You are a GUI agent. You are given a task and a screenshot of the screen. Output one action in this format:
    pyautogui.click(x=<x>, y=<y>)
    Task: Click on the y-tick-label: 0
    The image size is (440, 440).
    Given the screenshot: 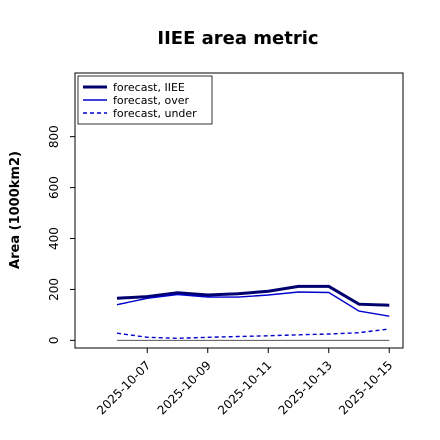 What is the action you would take?
    pyautogui.click(x=54, y=341)
    